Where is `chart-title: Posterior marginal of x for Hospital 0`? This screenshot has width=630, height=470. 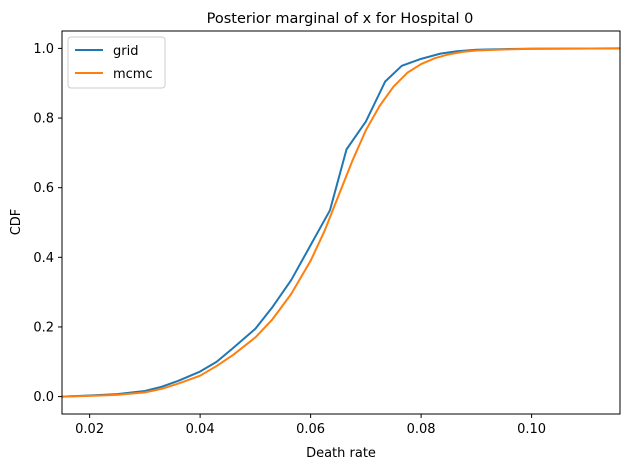
chart-title: Posterior marginal of x for Hospital 0 is located at coordinates (340, 19).